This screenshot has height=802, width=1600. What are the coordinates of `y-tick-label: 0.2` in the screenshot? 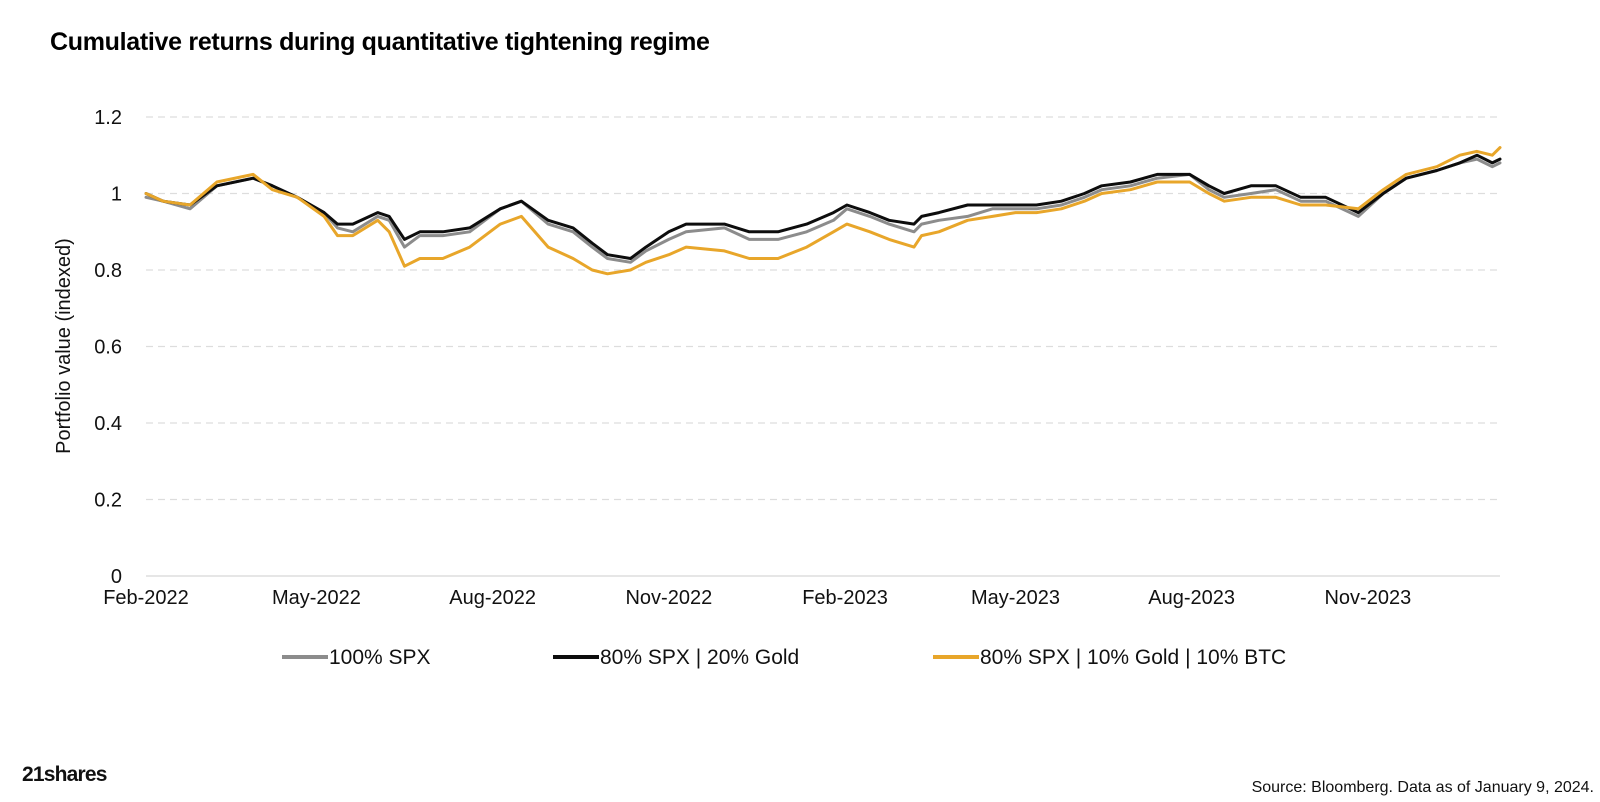 It's located at (108, 501).